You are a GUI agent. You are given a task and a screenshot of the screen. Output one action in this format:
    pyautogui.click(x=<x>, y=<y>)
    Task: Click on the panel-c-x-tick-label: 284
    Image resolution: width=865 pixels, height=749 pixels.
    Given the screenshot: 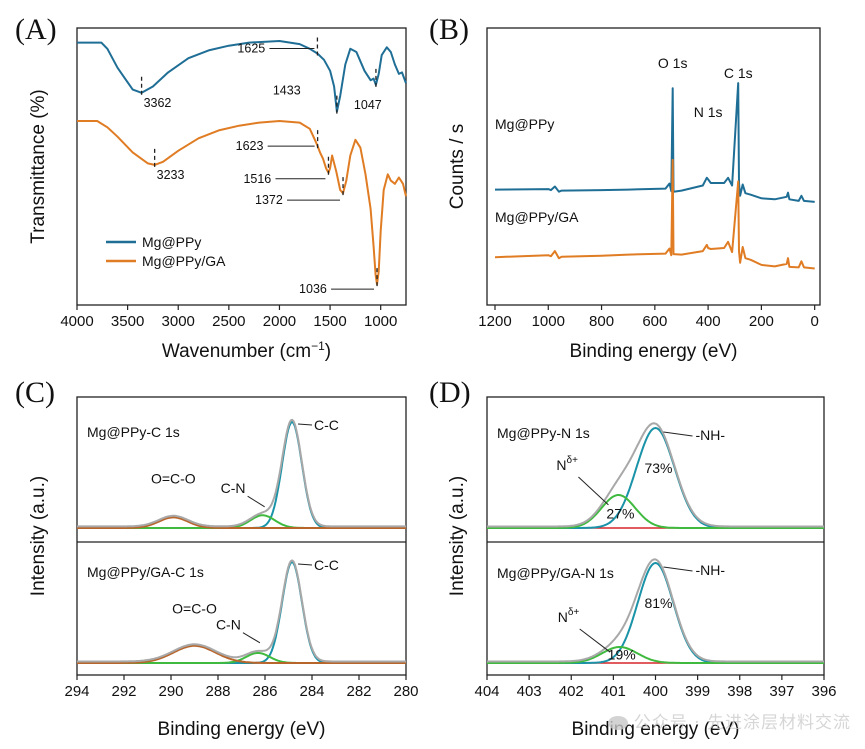 What is the action you would take?
    pyautogui.click(x=311, y=691)
    